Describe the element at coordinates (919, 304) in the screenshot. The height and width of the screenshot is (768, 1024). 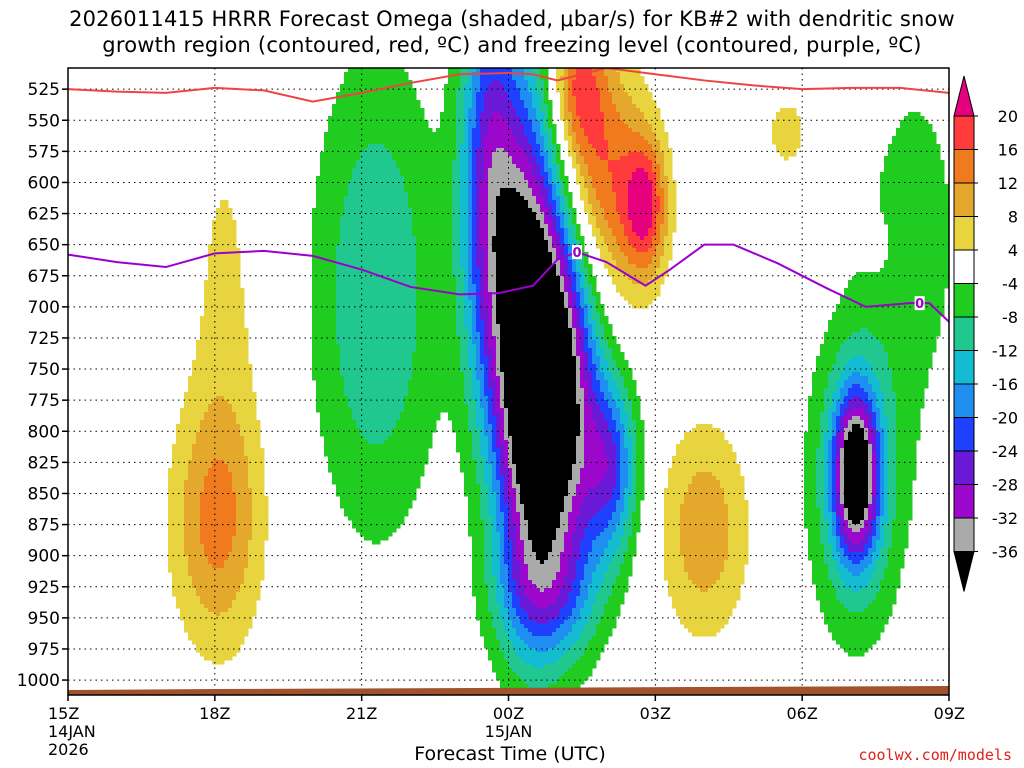
I see `freezing-level-label: 0` at that location.